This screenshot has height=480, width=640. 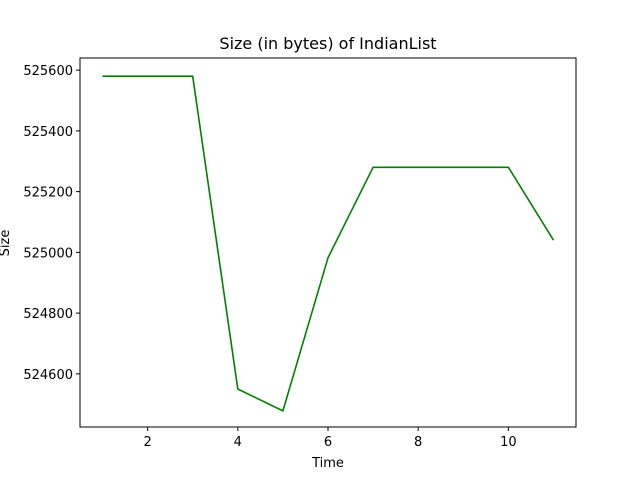 I want to click on y-axis-ticks: 524600 524800 525000 525200 525400 525600, so click(x=51, y=223).